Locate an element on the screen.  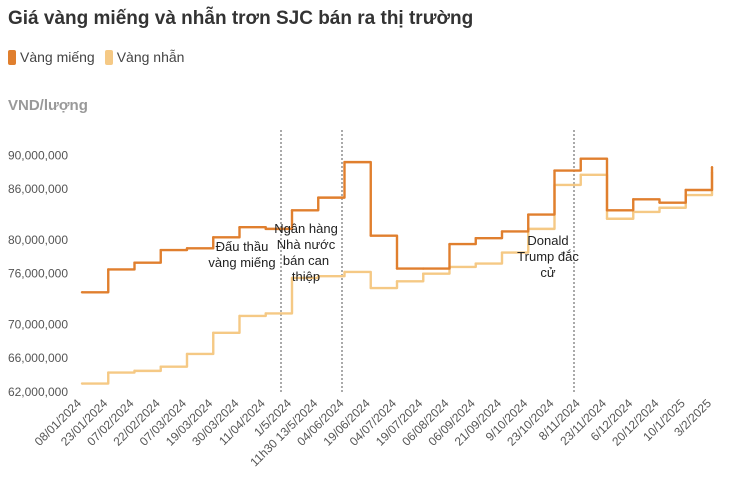
legend-label-nhan: Vàng nhẫn is located at coordinates (150, 57).